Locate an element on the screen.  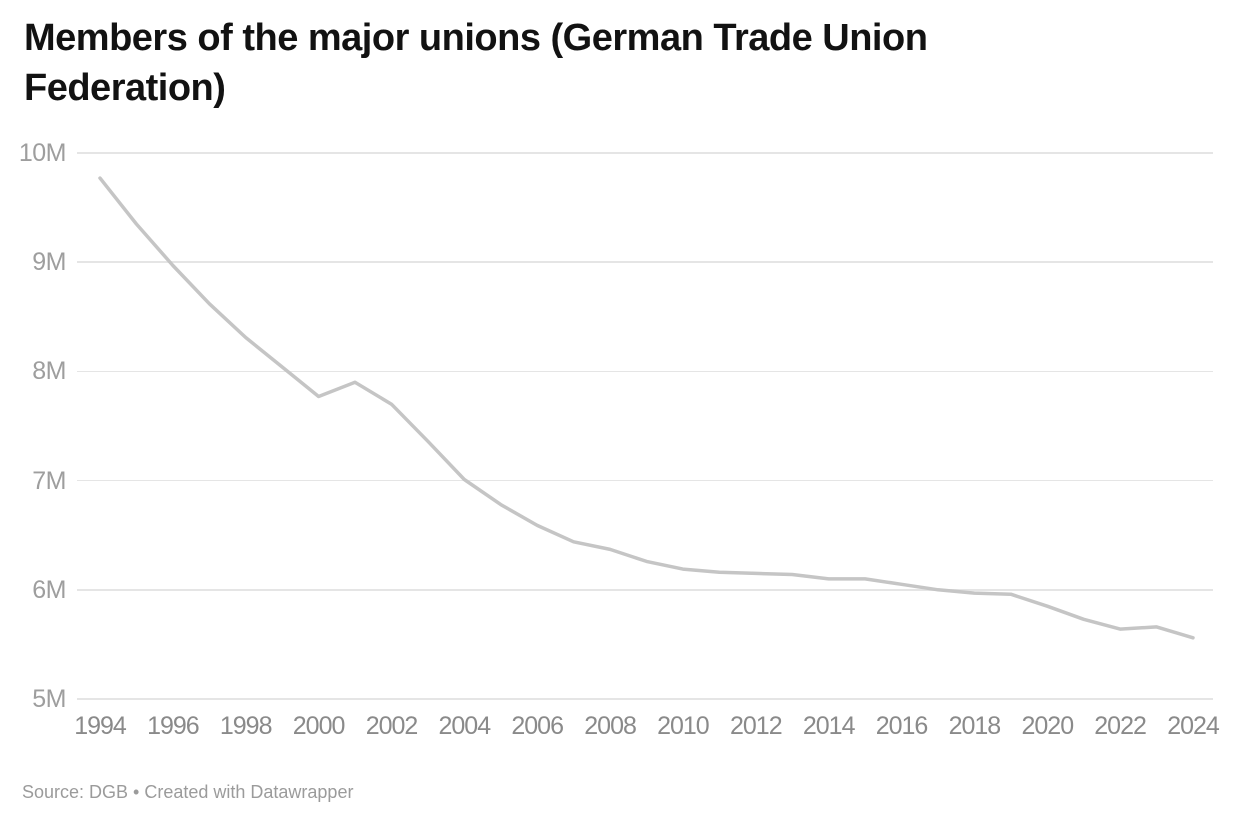
gridline-5M is located at coordinates (645, 699).